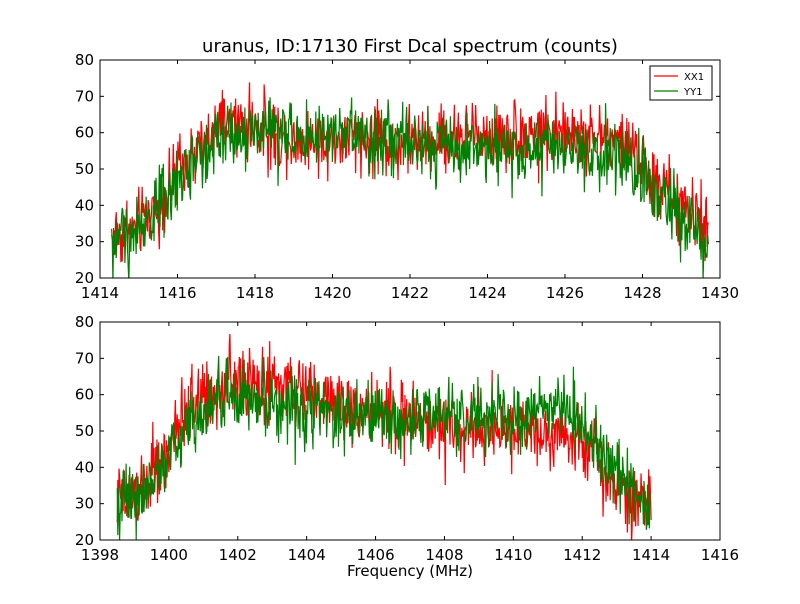  What do you see at coordinates (410, 571) in the screenshot?
I see `x-axis-label: Frequency (MHz)` at bounding box center [410, 571].